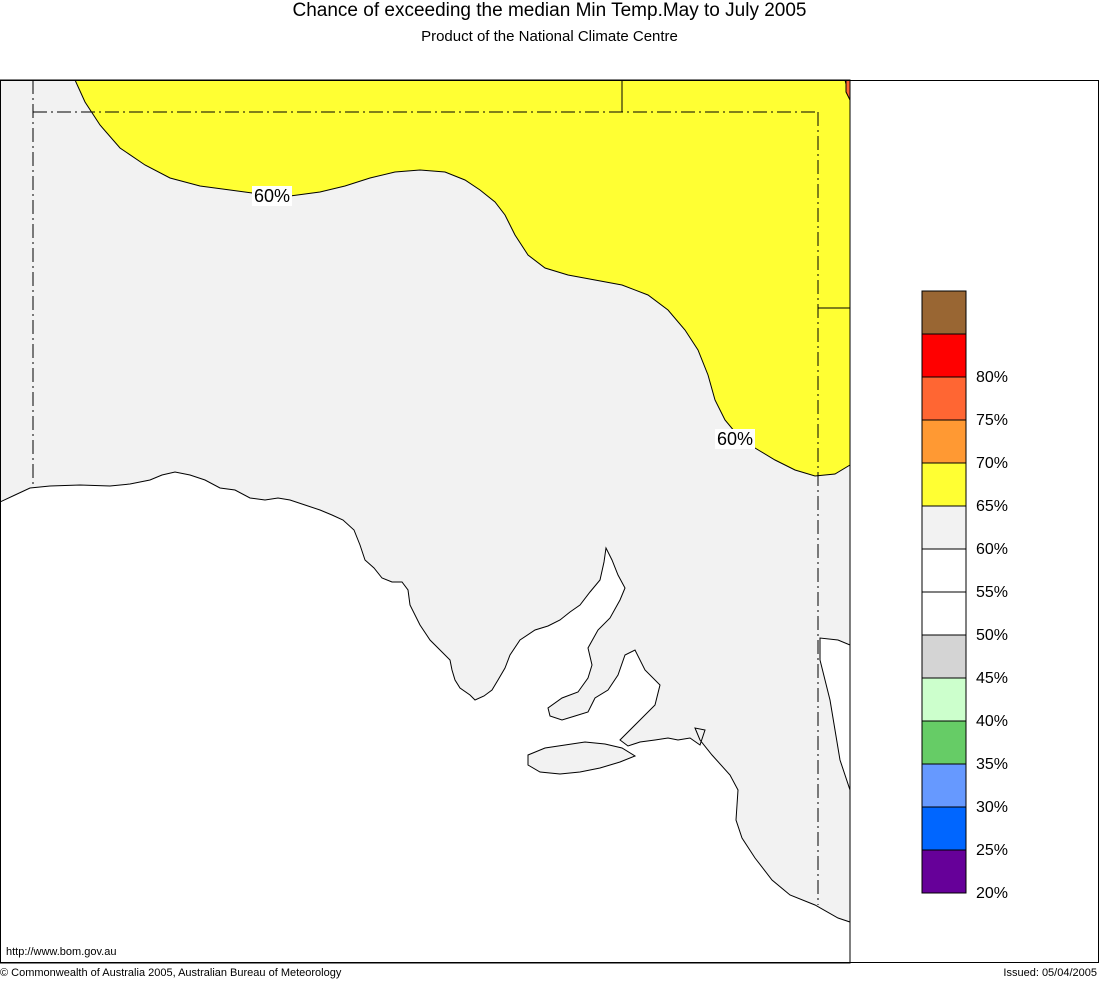 The width and height of the screenshot is (1099, 982). What do you see at coordinates (992, 549) in the screenshot?
I see `legend-label: 60%` at bounding box center [992, 549].